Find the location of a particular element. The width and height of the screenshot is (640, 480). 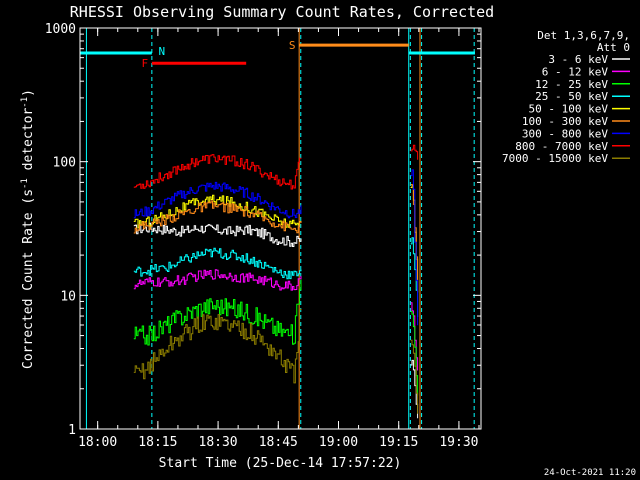

y-tick-label: 100 is located at coordinates (64, 163).